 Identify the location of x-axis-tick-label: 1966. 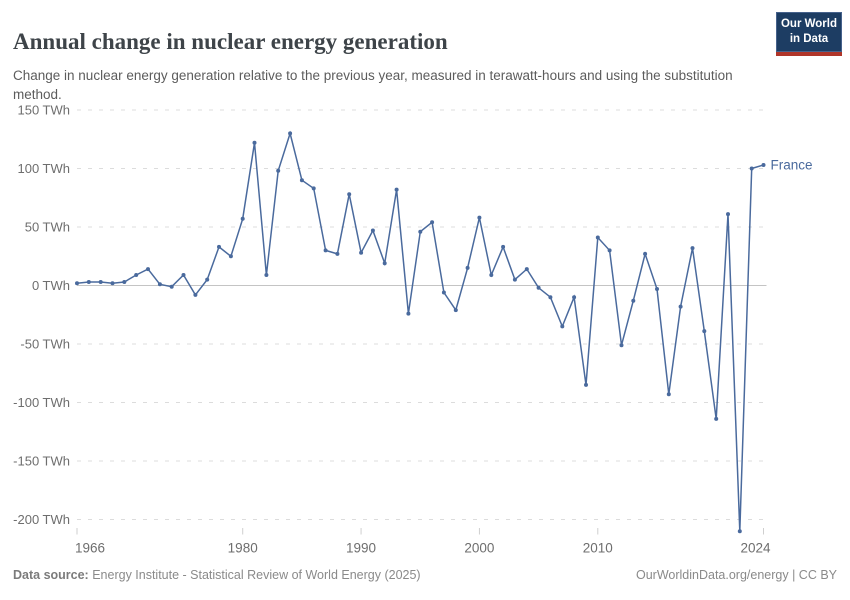
(90, 548).